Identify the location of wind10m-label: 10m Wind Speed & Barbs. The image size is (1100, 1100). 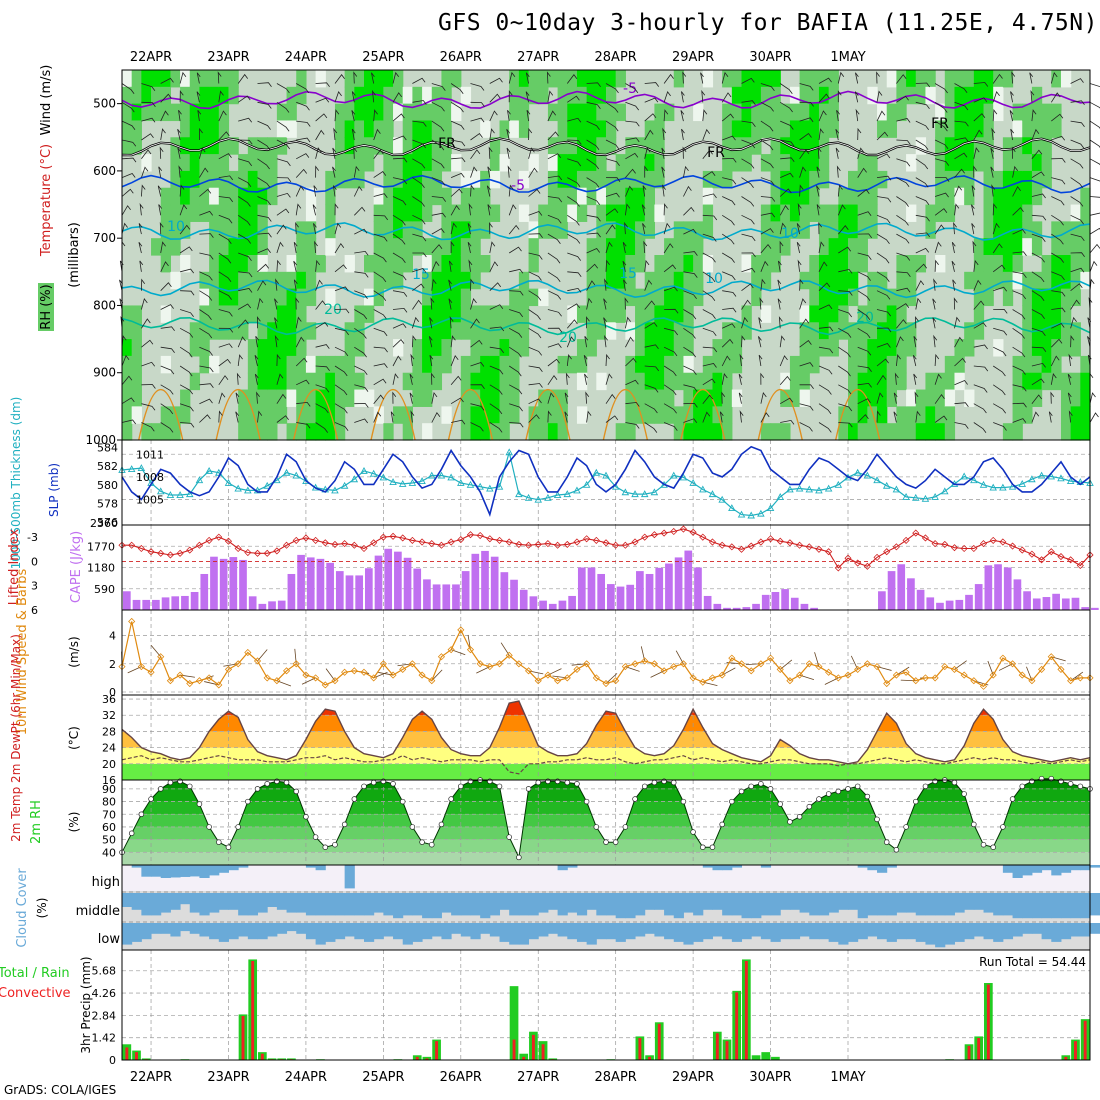
(22, 652).